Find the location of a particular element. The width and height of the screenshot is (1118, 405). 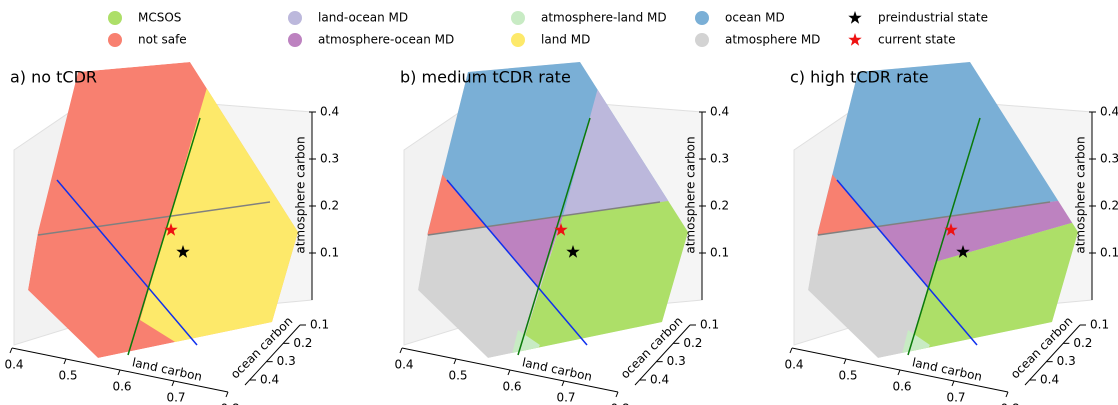

legend-label: ocean MD is located at coordinates (755, 18).